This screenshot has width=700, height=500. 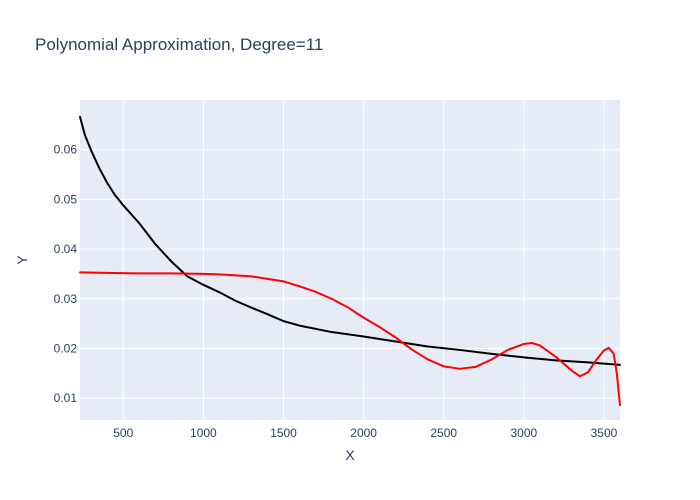 What do you see at coordinates (203, 433) in the screenshot?
I see `x-tick-label: 1000` at bounding box center [203, 433].